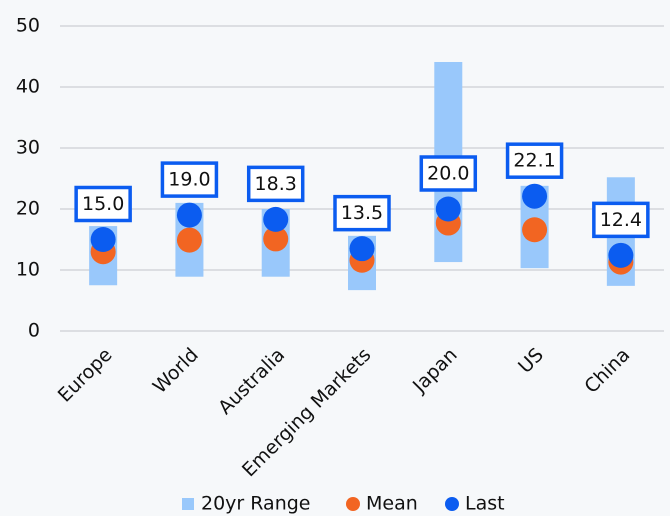 The image size is (670, 516). I want to click on x-tick-label: US, so click(531, 361).